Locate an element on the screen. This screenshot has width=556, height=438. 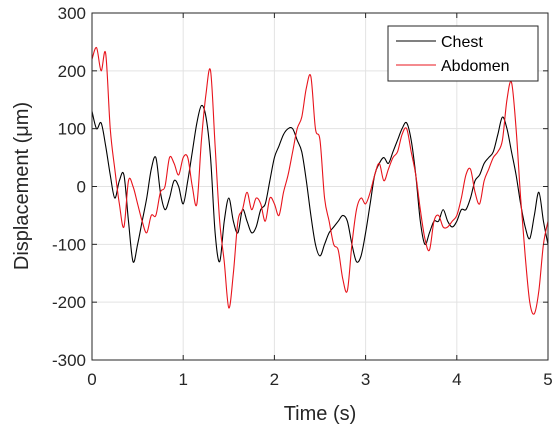
legend: Chest Abdomen is located at coordinates (463, 53).